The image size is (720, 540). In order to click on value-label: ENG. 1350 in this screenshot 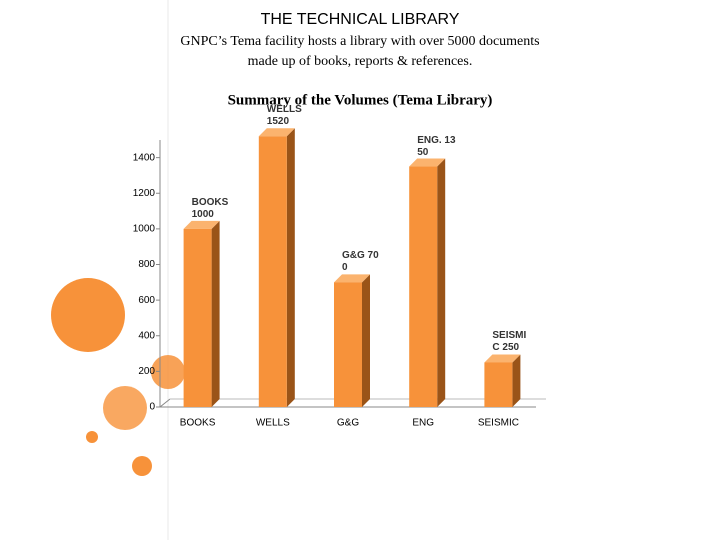, I will do `click(436, 146)`.